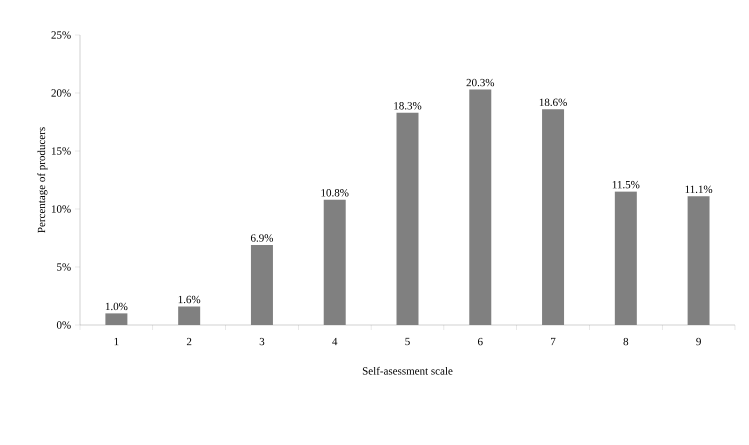 Image resolution: width=749 pixels, height=445 pixels. I want to click on data-label: 1.0%, so click(117, 306).